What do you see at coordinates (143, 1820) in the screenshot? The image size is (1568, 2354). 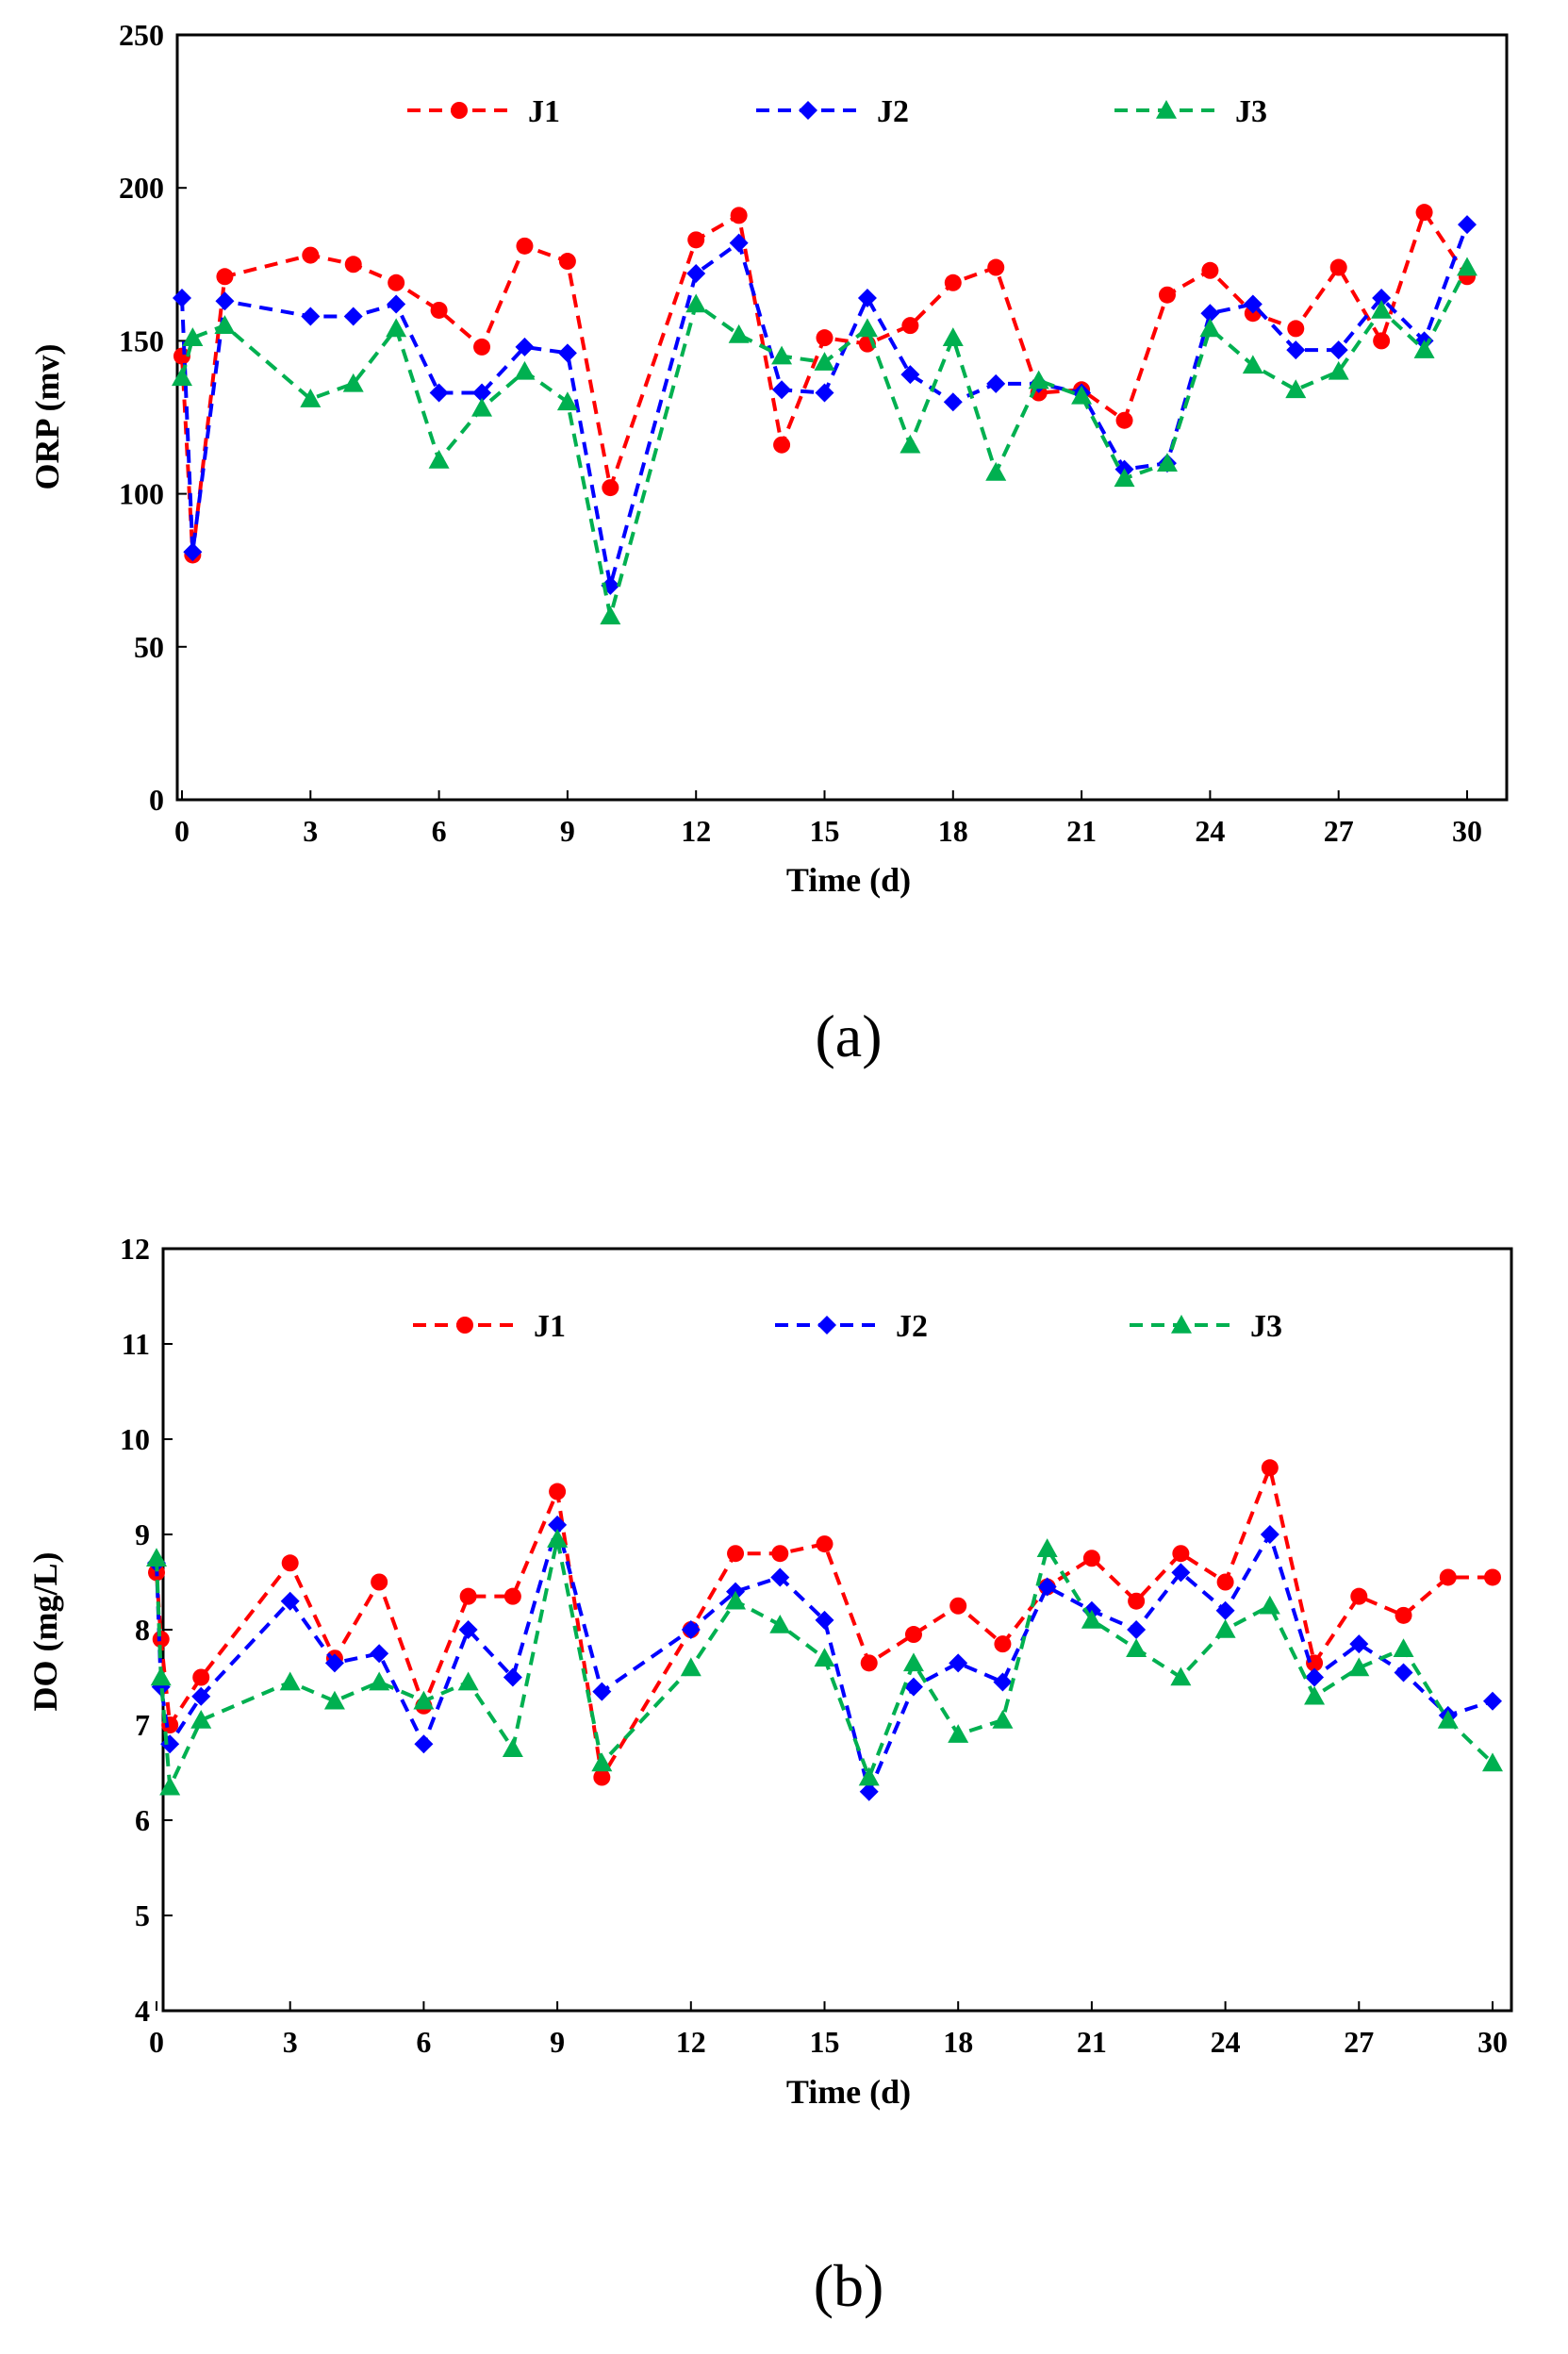 I see `y-tick-label: 6` at bounding box center [143, 1820].